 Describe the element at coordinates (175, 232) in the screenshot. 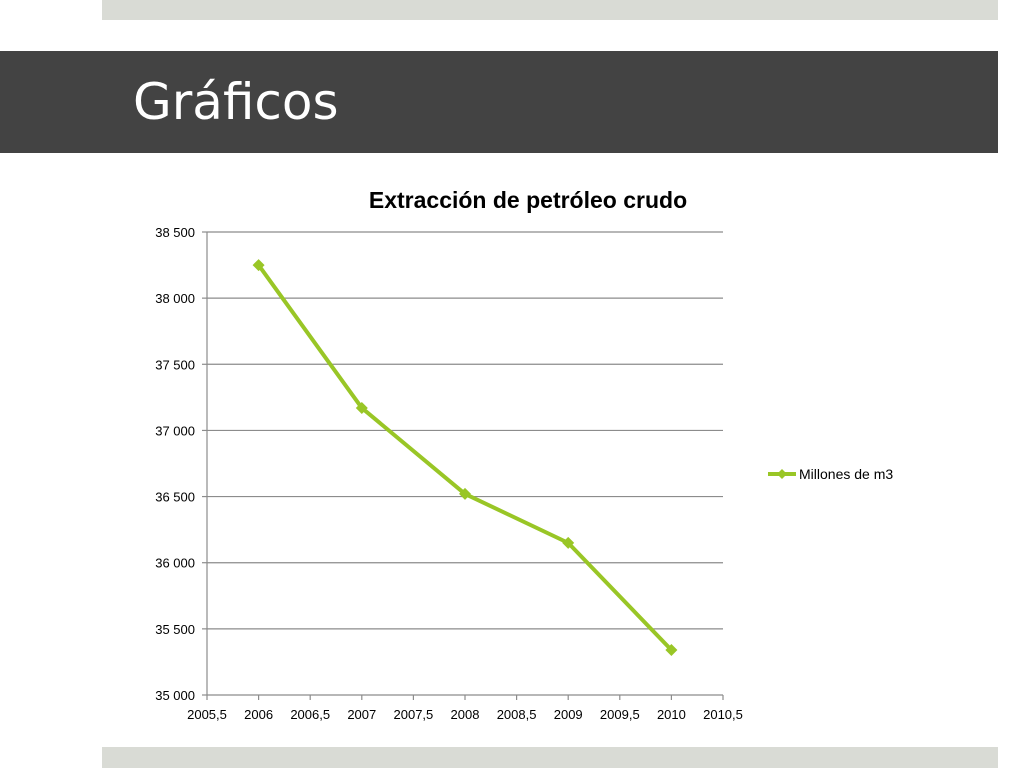

I see `y-tick-label: 38 500` at that location.